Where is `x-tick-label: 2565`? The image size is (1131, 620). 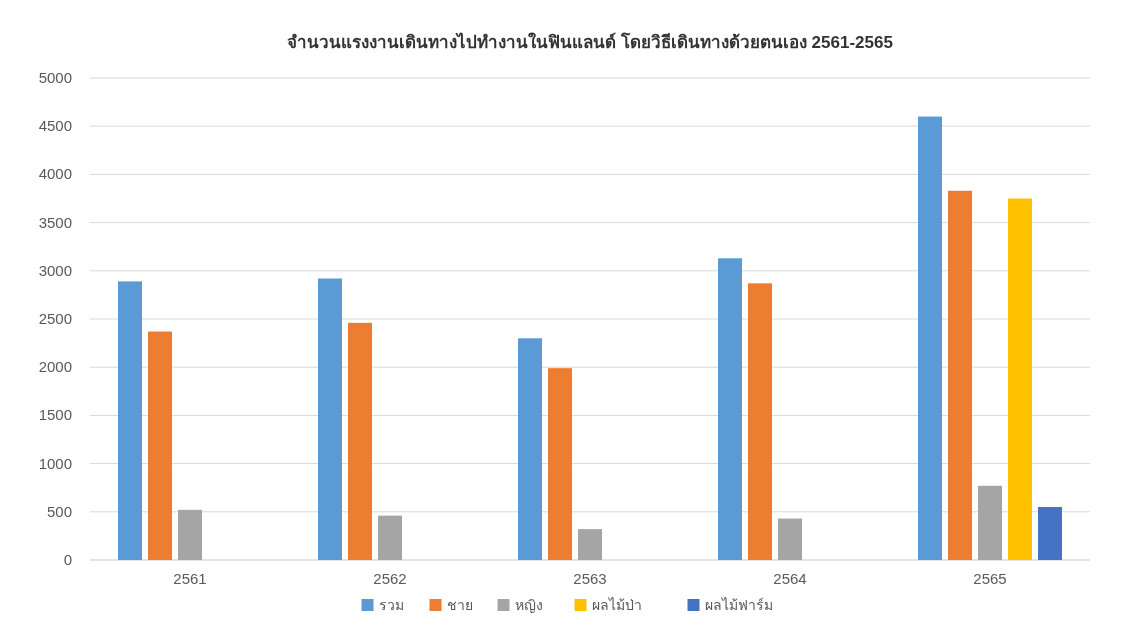 x-tick-label: 2565 is located at coordinates (990, 578).